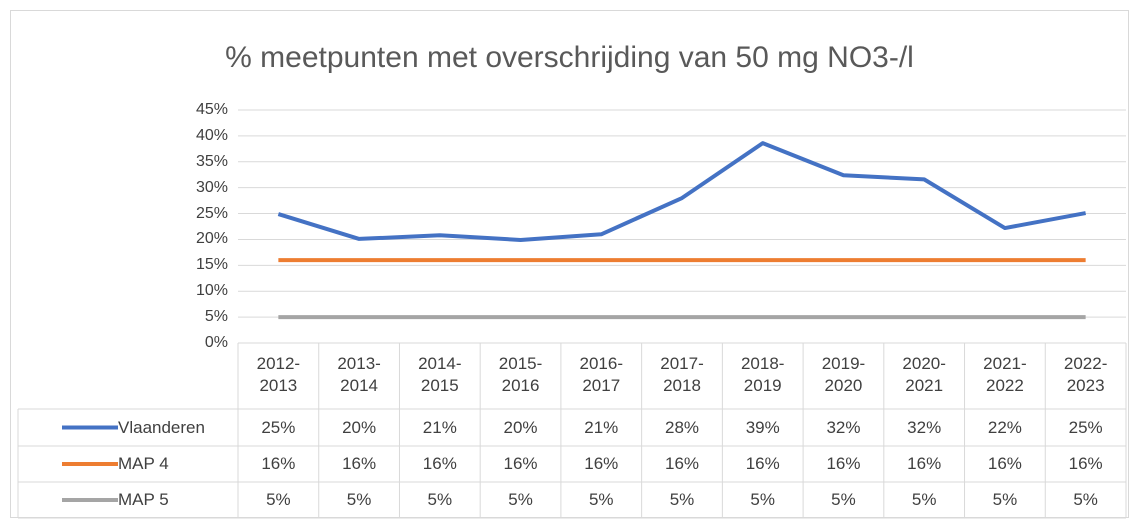 This screenshot has width=1139, height=526. I want to click on x-tick-label: 2021-2022, so click(1005, 374).